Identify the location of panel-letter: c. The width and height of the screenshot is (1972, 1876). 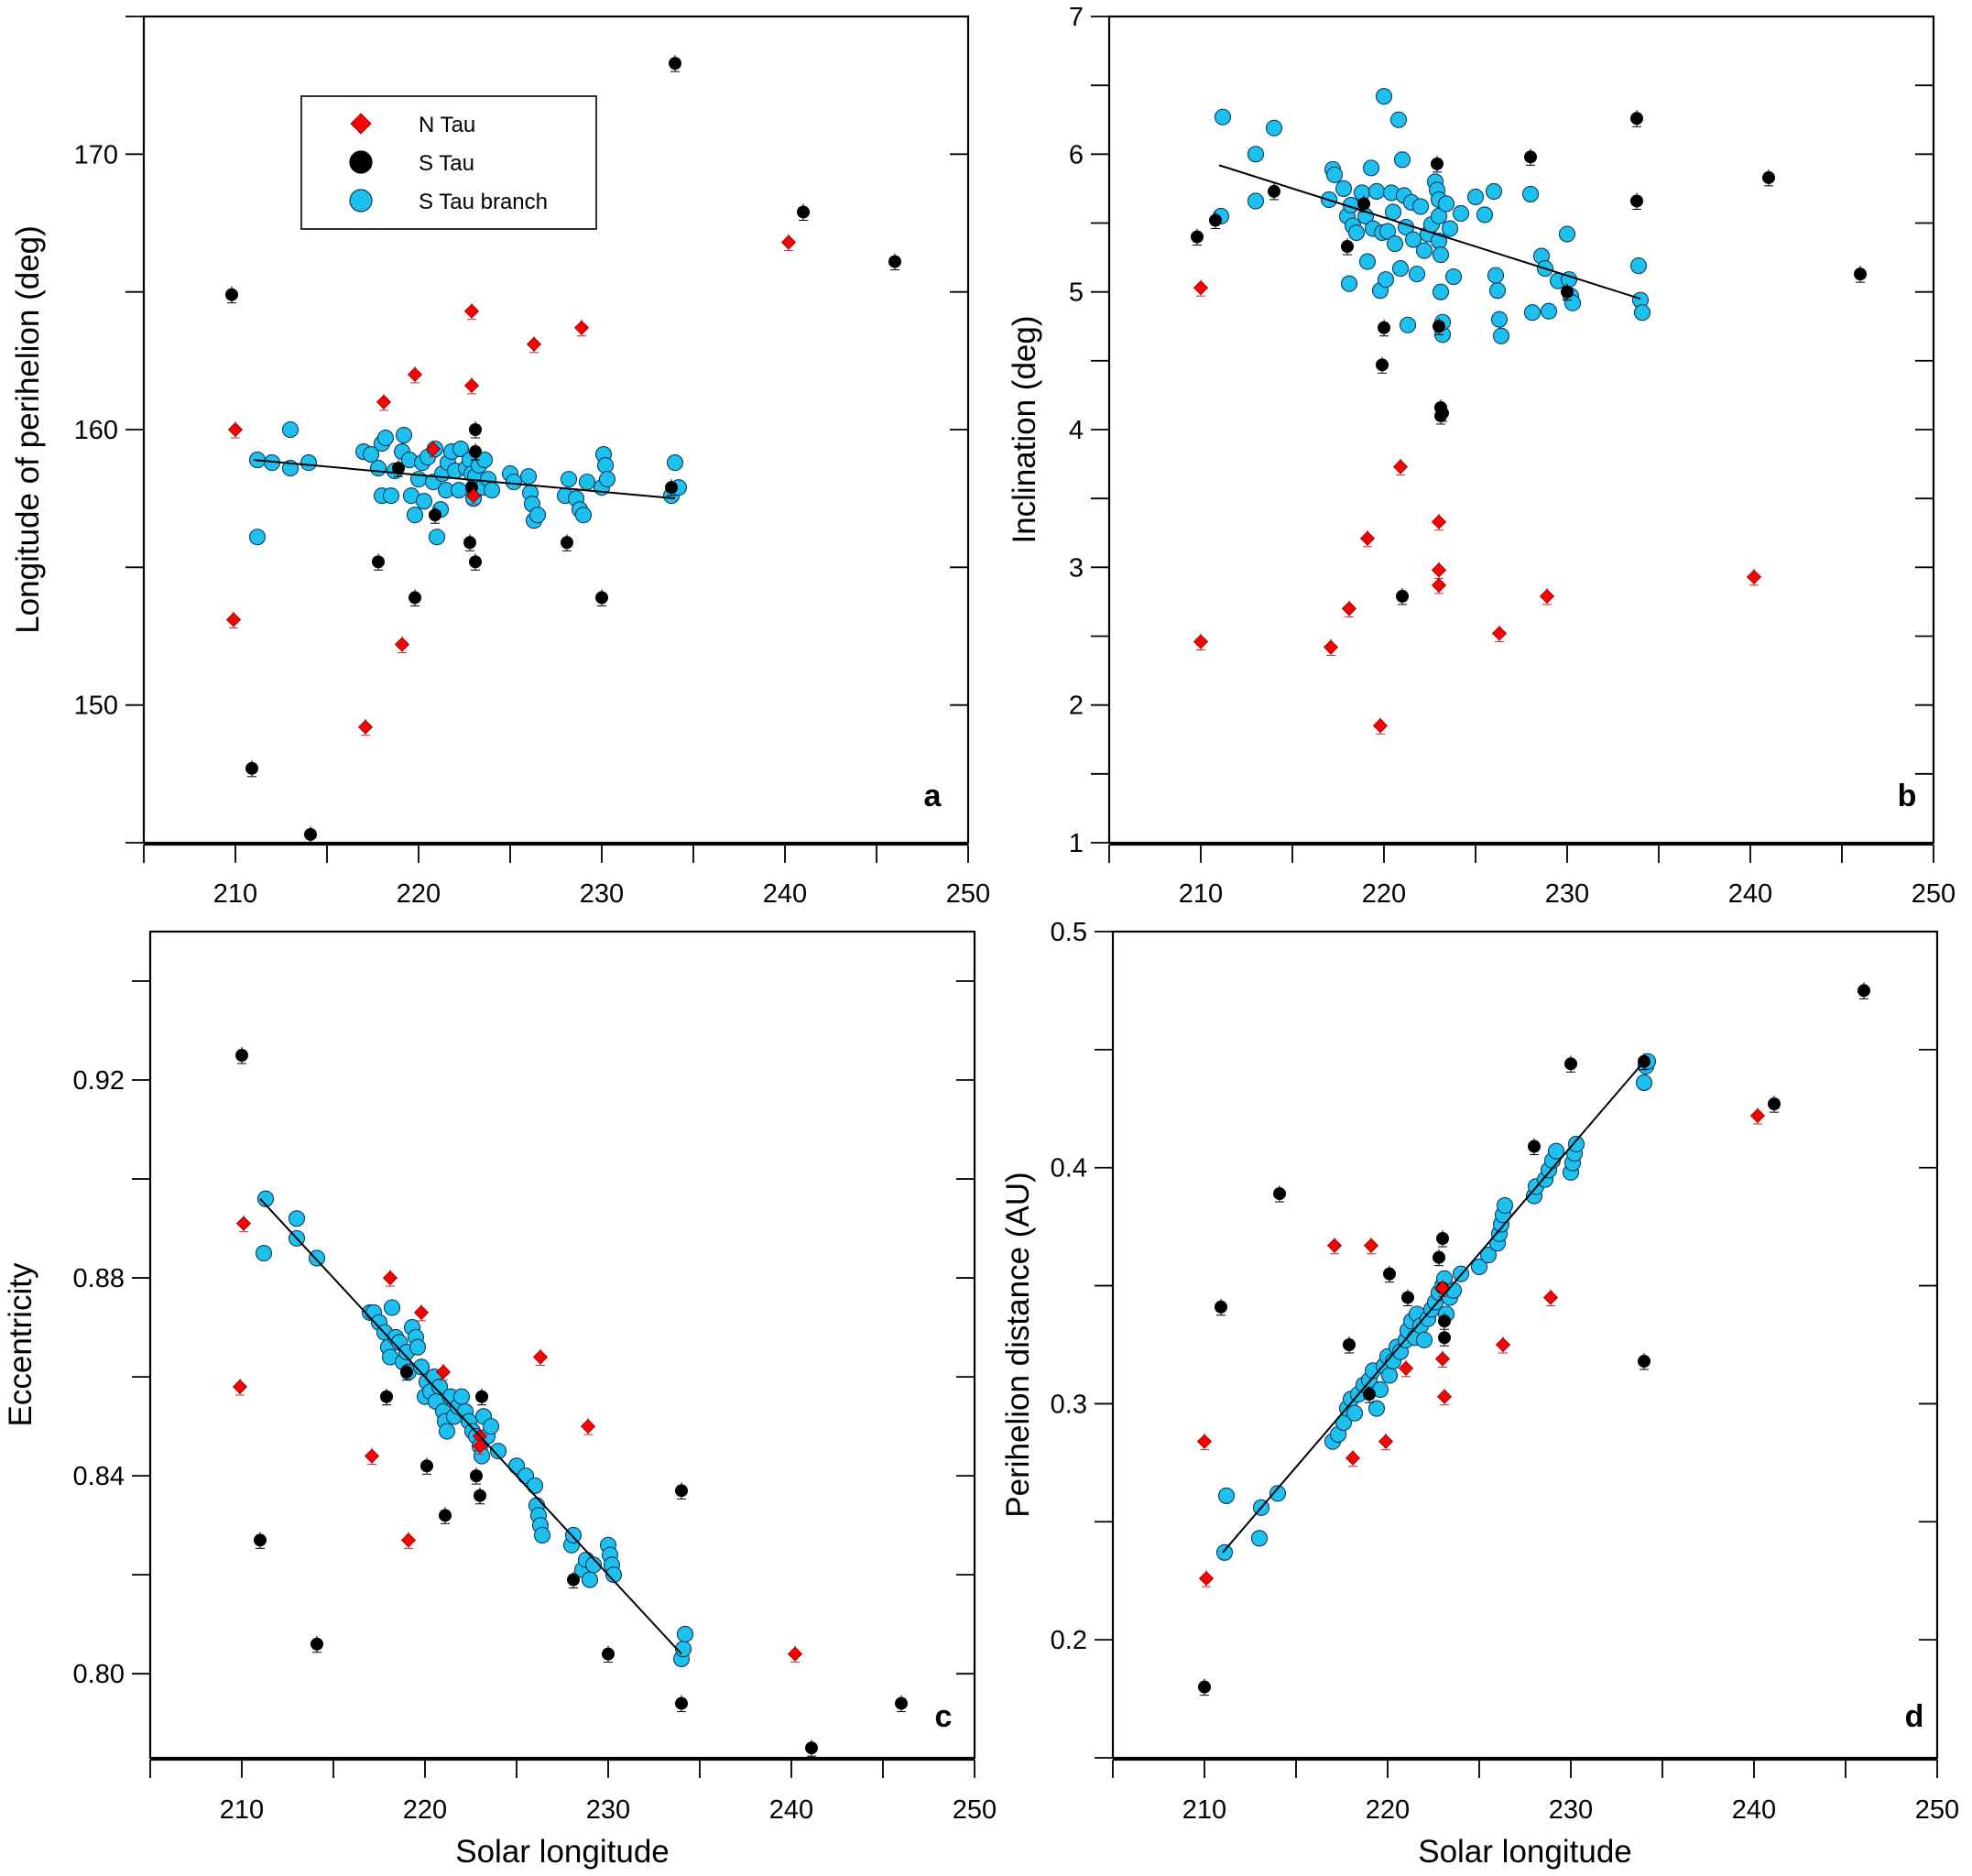
(944, 1716).